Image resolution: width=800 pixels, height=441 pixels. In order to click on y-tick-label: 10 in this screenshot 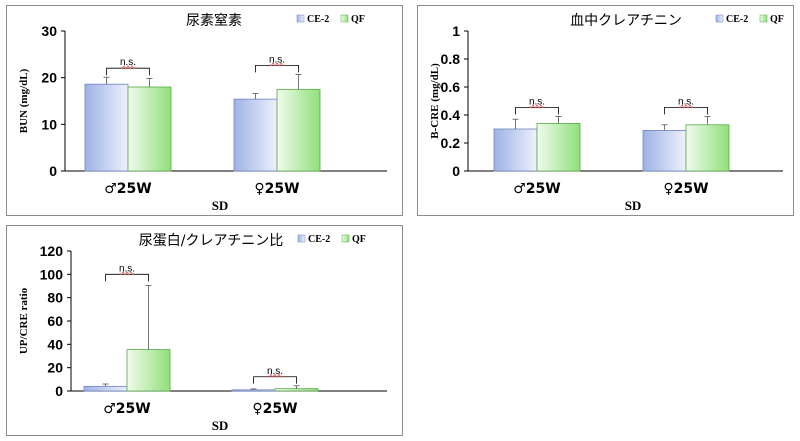, I will do `click(49, 124)`.